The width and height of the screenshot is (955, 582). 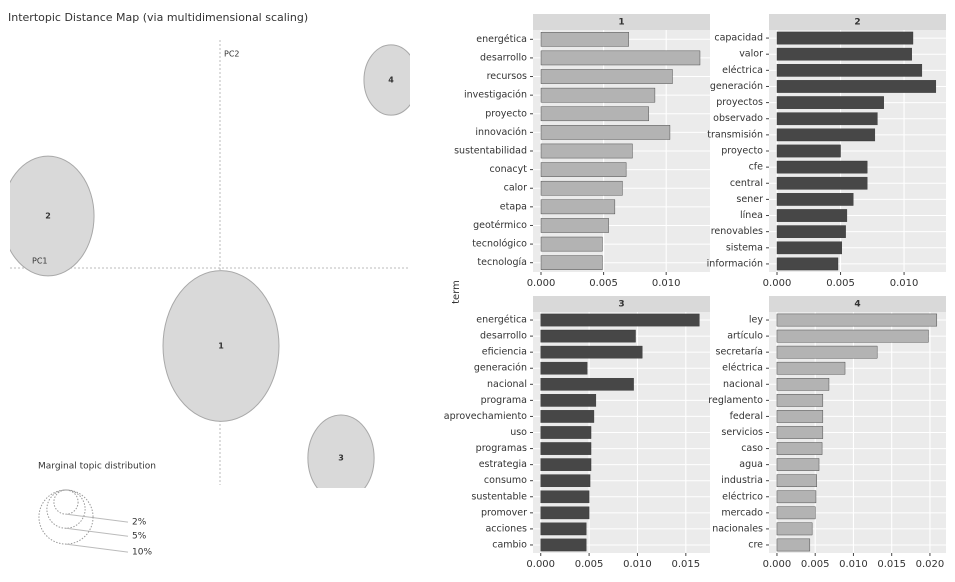 What do you see at coordinates (589, 564) in the screenshot?
I see `x-tick-label: 0.005` at bounding box center [589, 564].